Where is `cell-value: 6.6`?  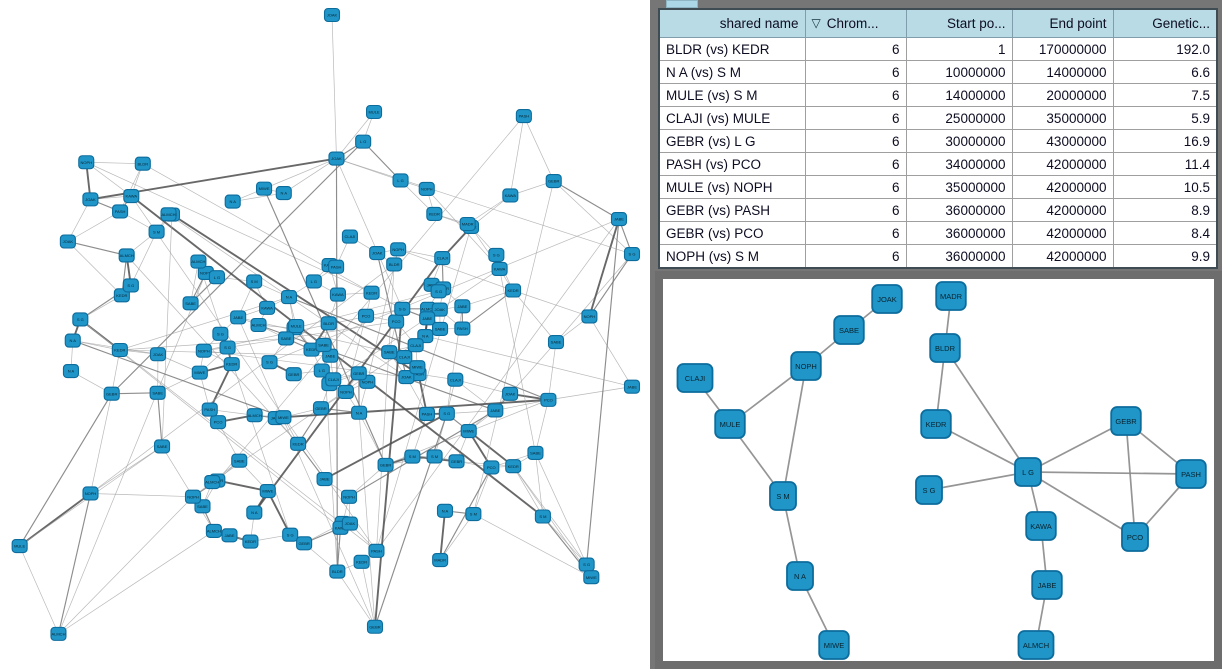 cell-value: 6.6 is located at coordinates (1165, 72).